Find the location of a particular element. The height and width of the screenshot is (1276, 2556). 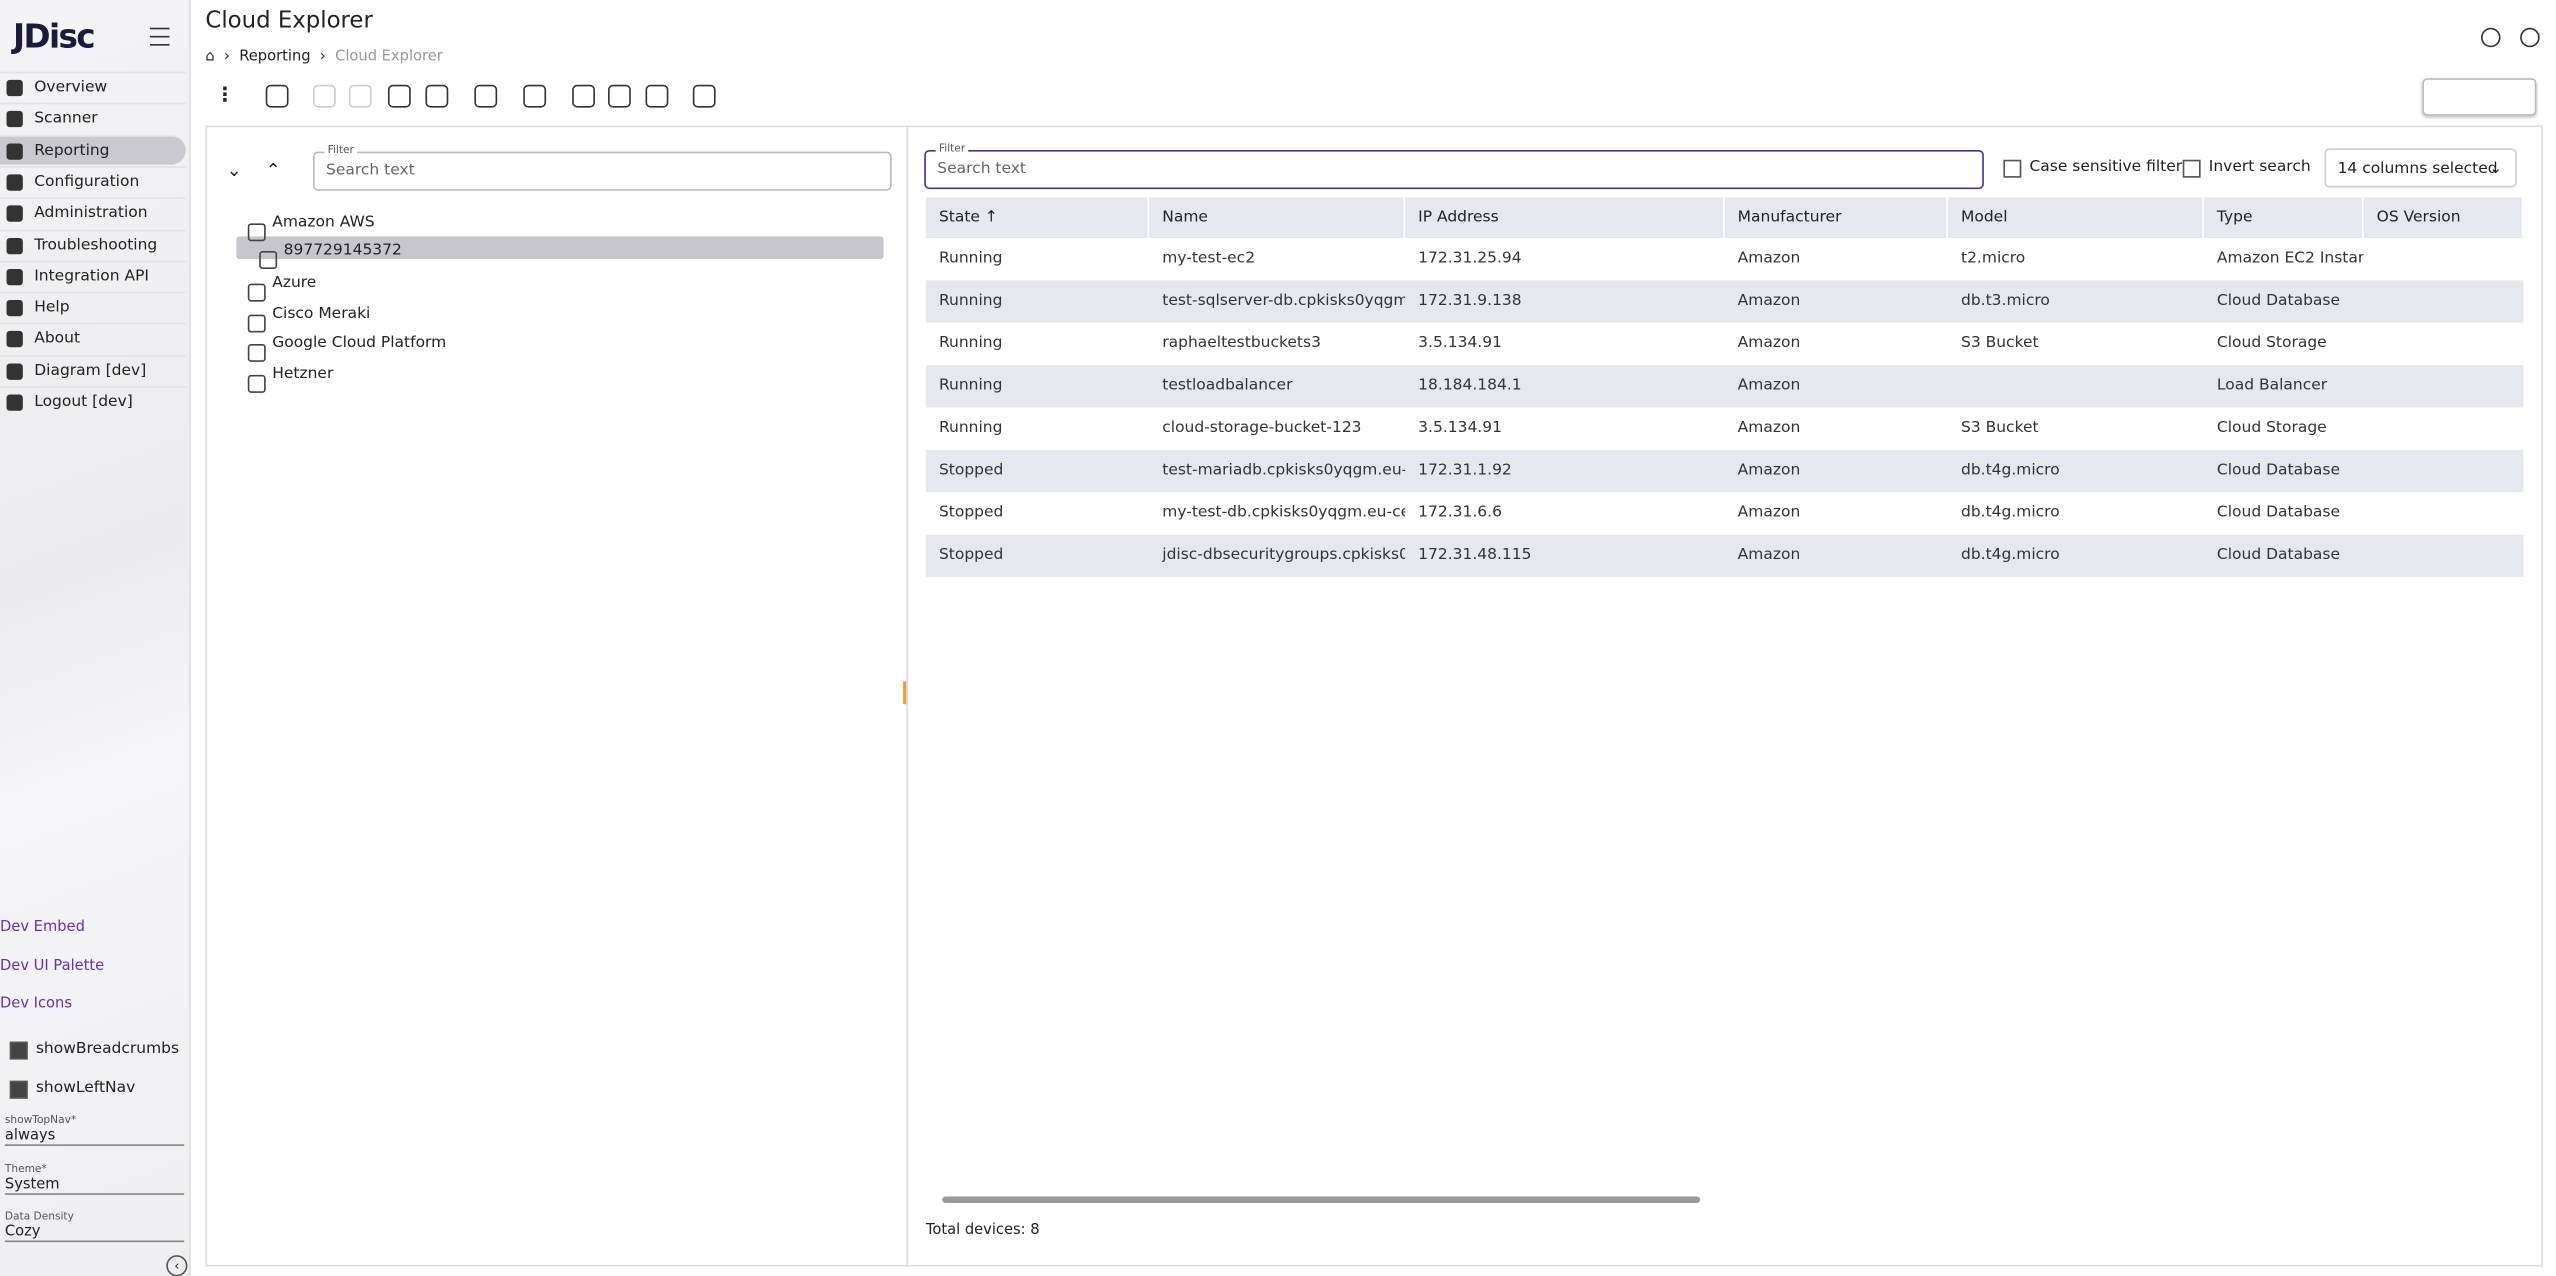

table-cell: t2.micro is located at coordinates (1993, 258).